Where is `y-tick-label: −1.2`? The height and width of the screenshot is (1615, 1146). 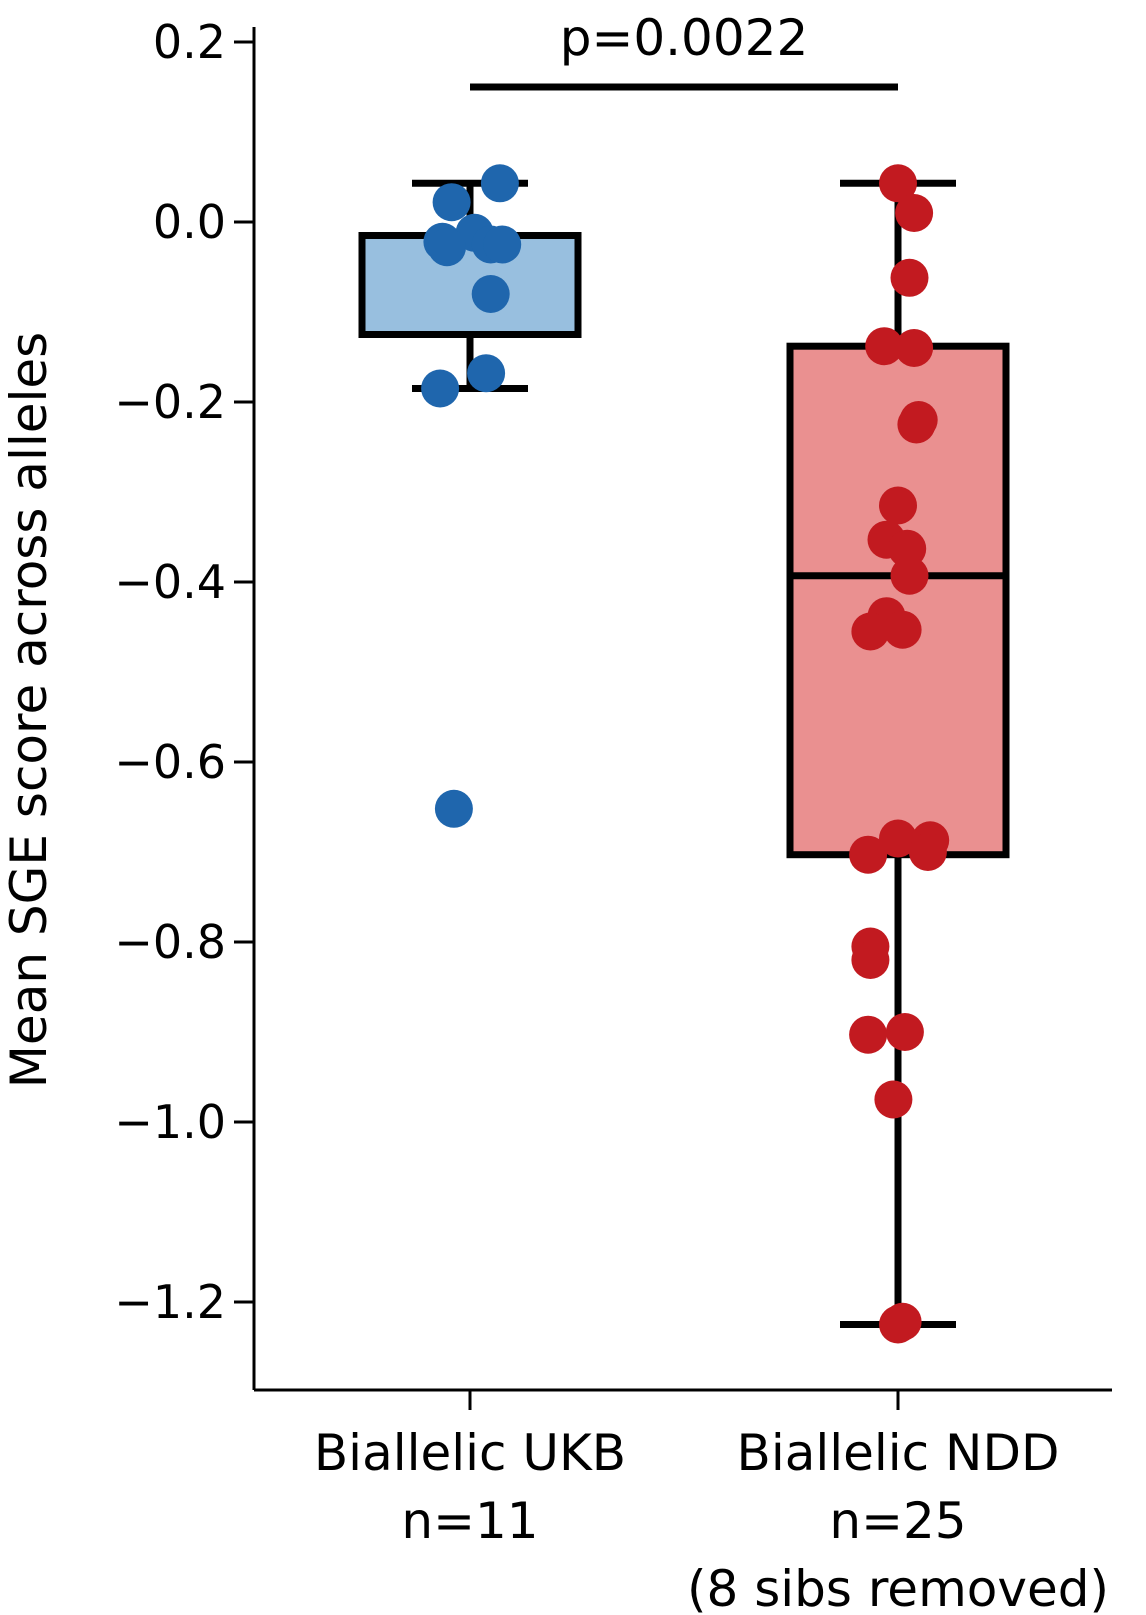
y-tick-label: −1.2 is located at coordinates (170, 1302).